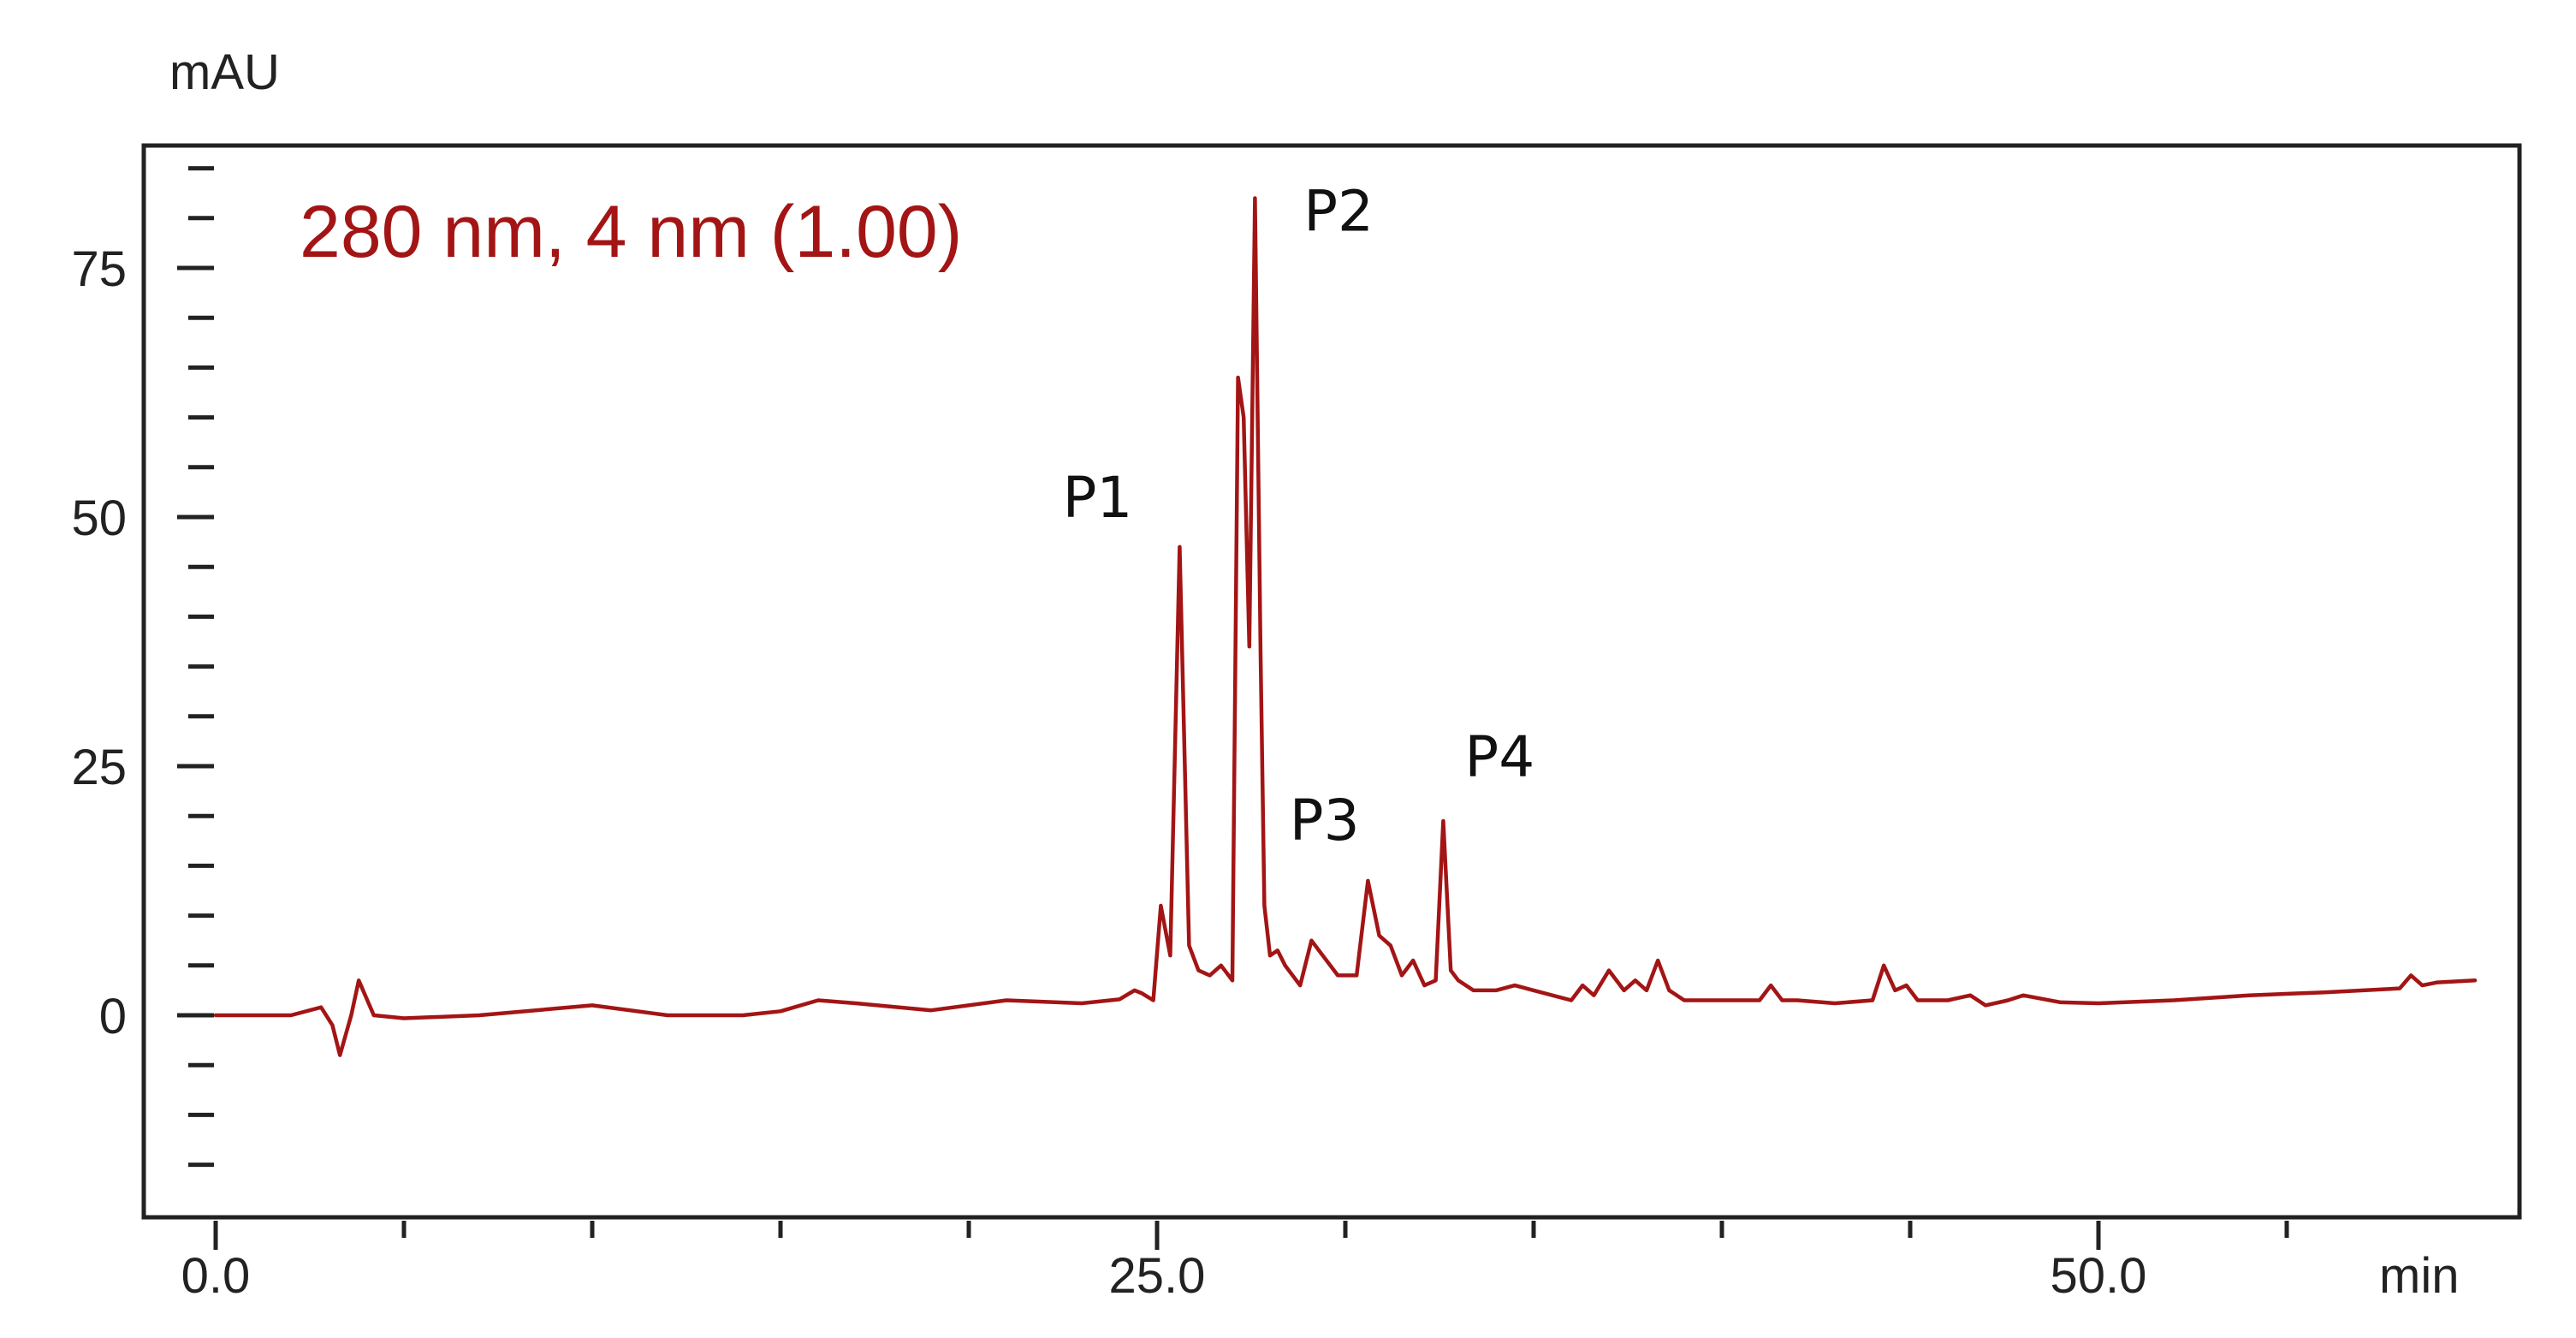  Describe the element at coordinates (99, 518) in the screenshot. I see `y-tick-label: 50` at that location.